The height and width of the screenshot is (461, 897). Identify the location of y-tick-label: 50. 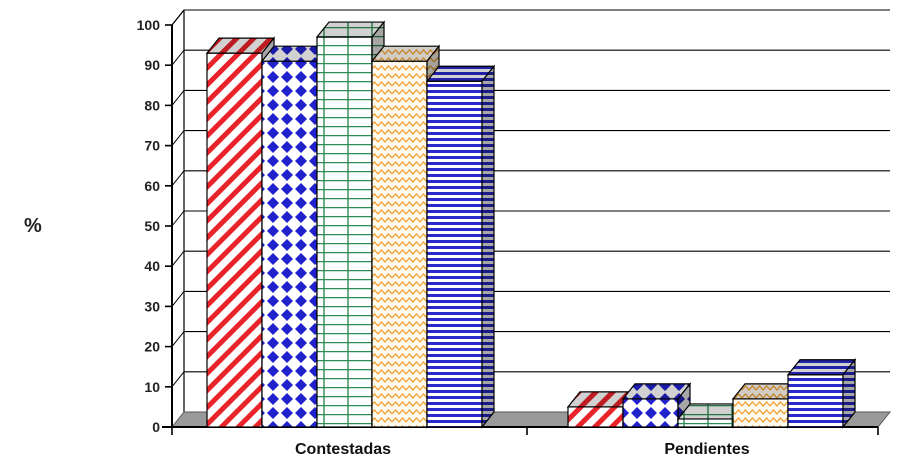
(152, 226).